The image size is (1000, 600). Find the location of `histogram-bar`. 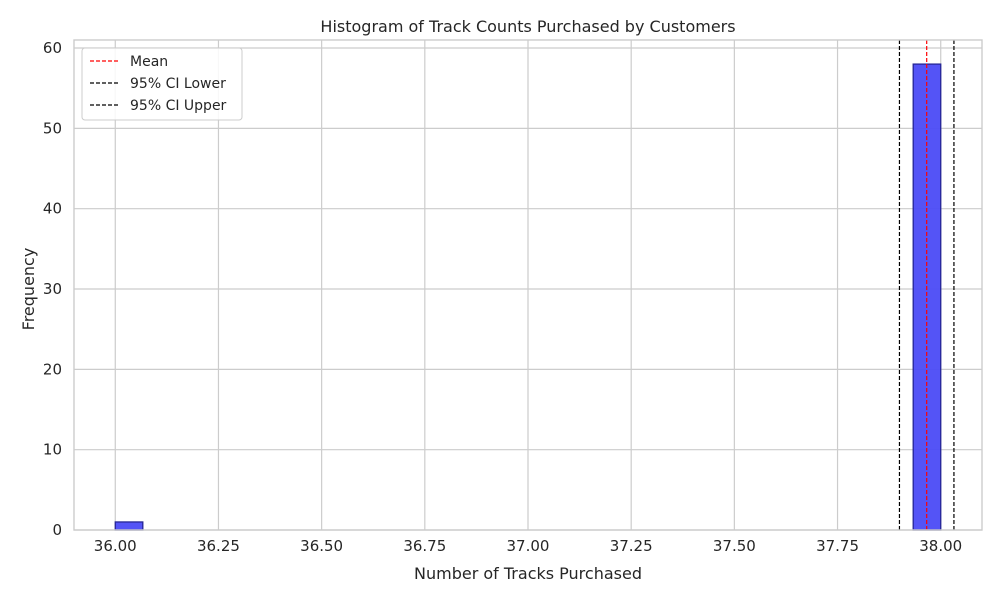

histogram-bar is located at coordinates (129, 526).